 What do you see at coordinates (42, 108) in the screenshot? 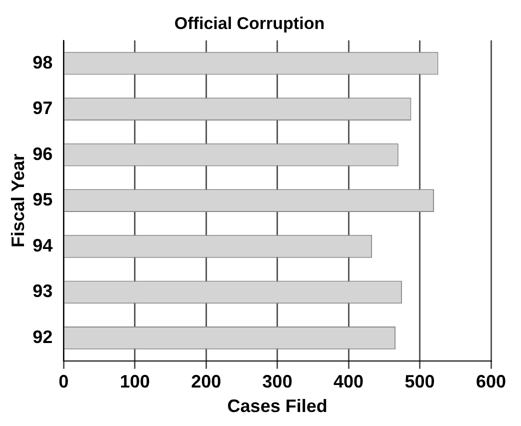
I see `y-tick-label: 97` at bounding box center [42, 108].